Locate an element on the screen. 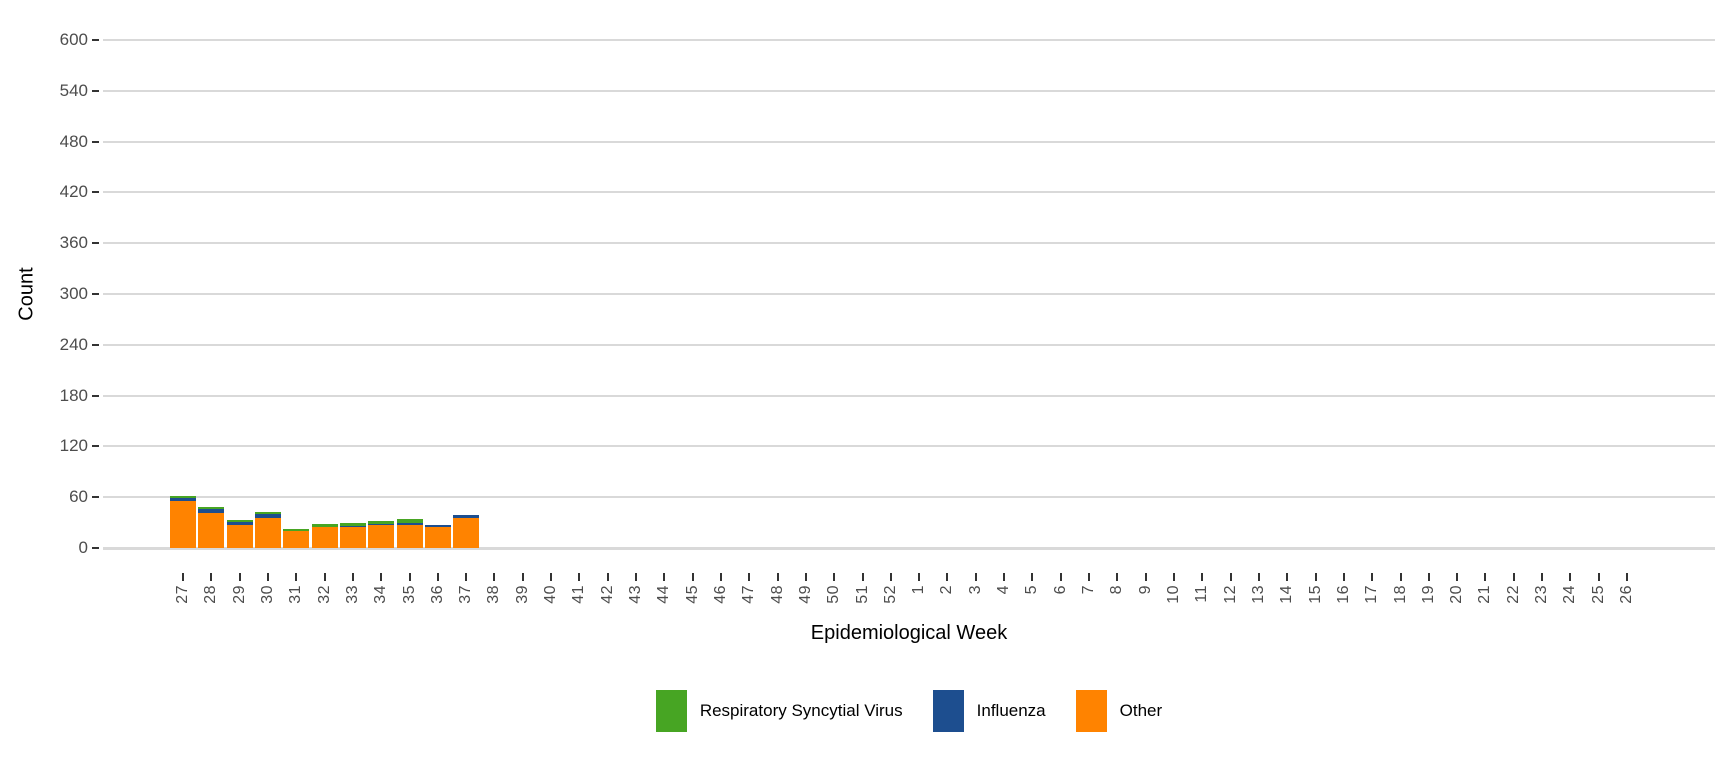 The height and width of the screenshot is (768, 1728). x-axis-tick-label: 44 is located at coordinates (664, 594).